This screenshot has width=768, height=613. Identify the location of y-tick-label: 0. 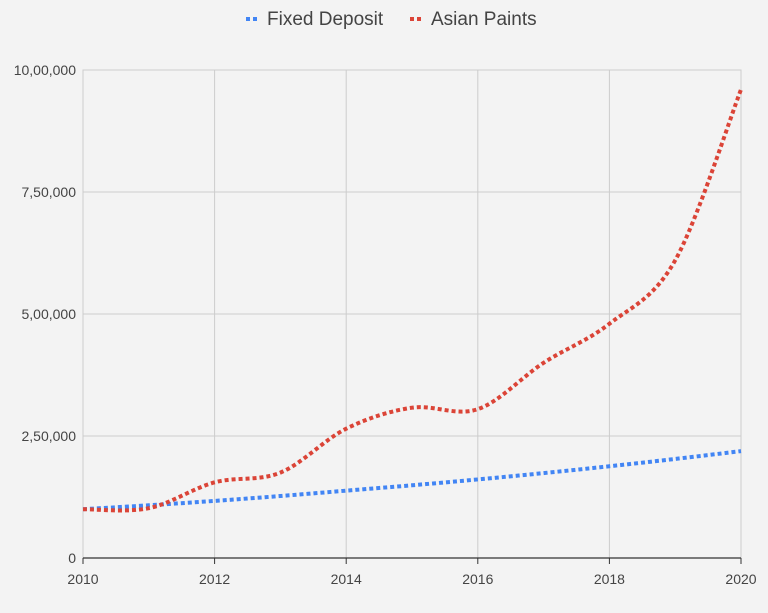
(72, 558).